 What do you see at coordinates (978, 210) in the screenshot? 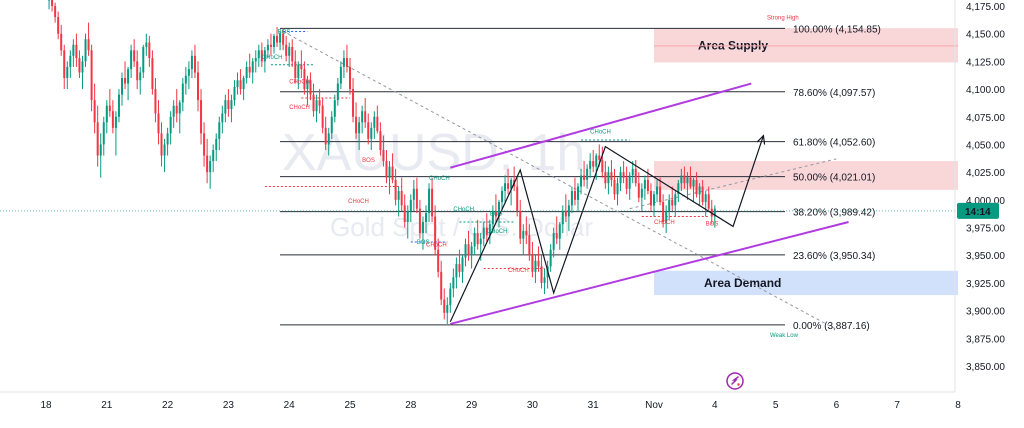
I see `current-price-badge` at bounding box center [978, 210].